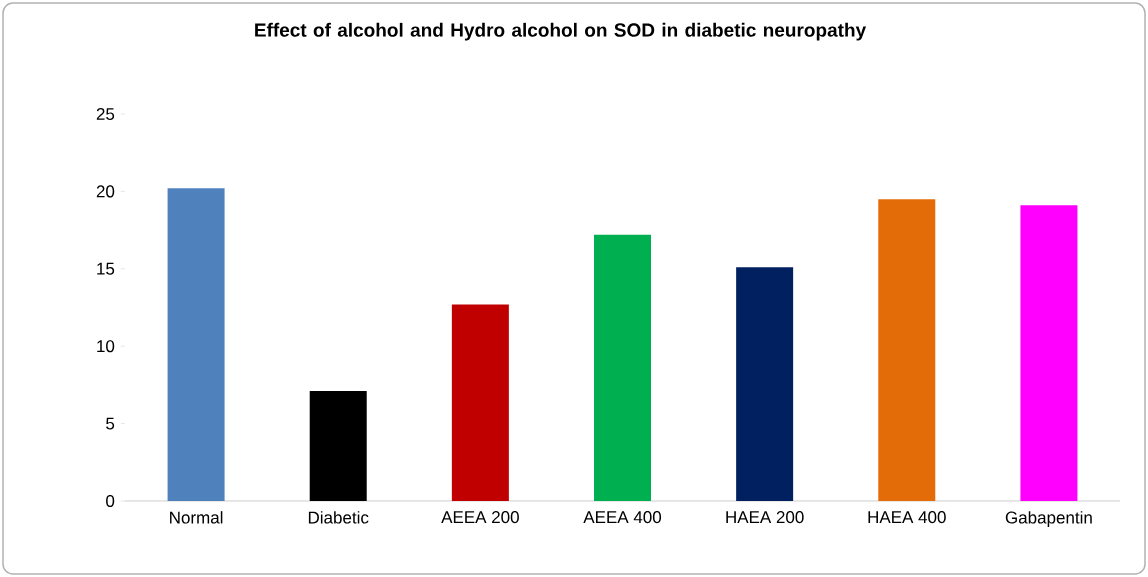 This screenshot has width=1148, height=577. Describe the element at coordinates (561, 31) in the screenshot. I see `chart-title: Effect of alcohol and Hydro alcohol on SOD in diabetic neuropathy` at that location.